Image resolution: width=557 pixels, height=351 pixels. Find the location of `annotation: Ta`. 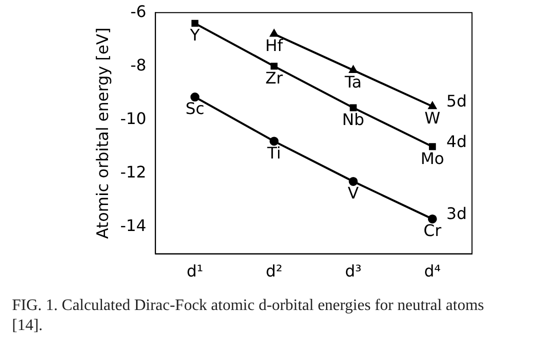

annotation: Ta is located at coordinates (353, 82).